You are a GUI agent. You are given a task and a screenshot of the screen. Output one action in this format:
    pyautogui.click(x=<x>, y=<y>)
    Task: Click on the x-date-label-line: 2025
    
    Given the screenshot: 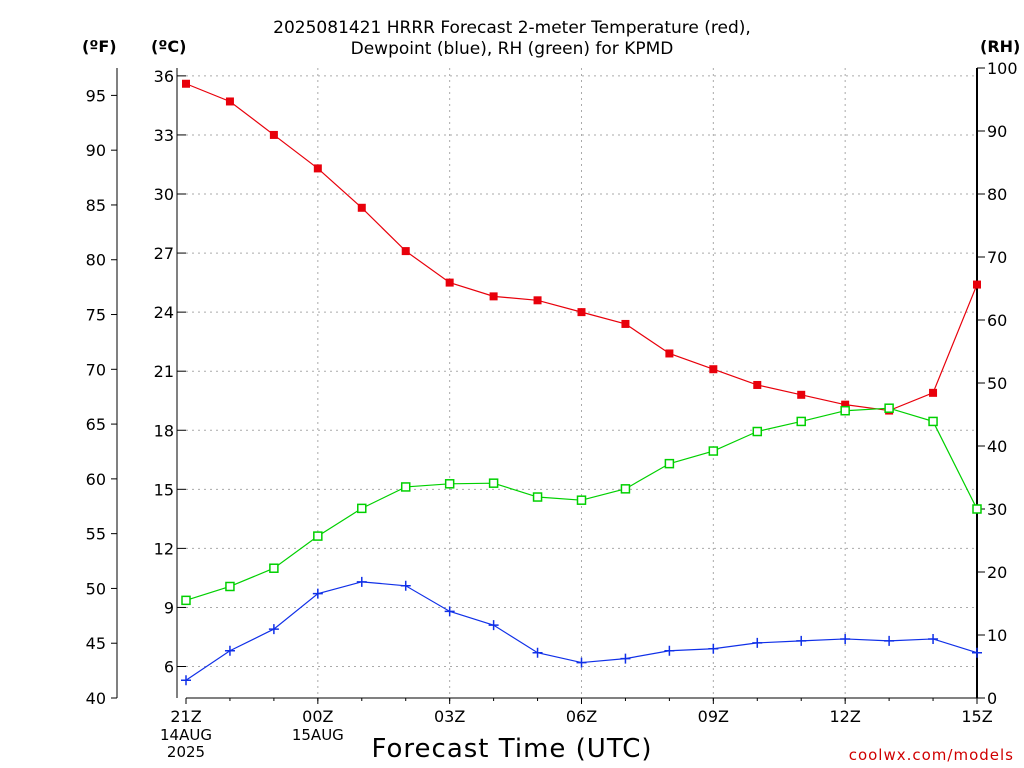 What is the action you would take?
    pyautogui.click(x=186, y=752)
    